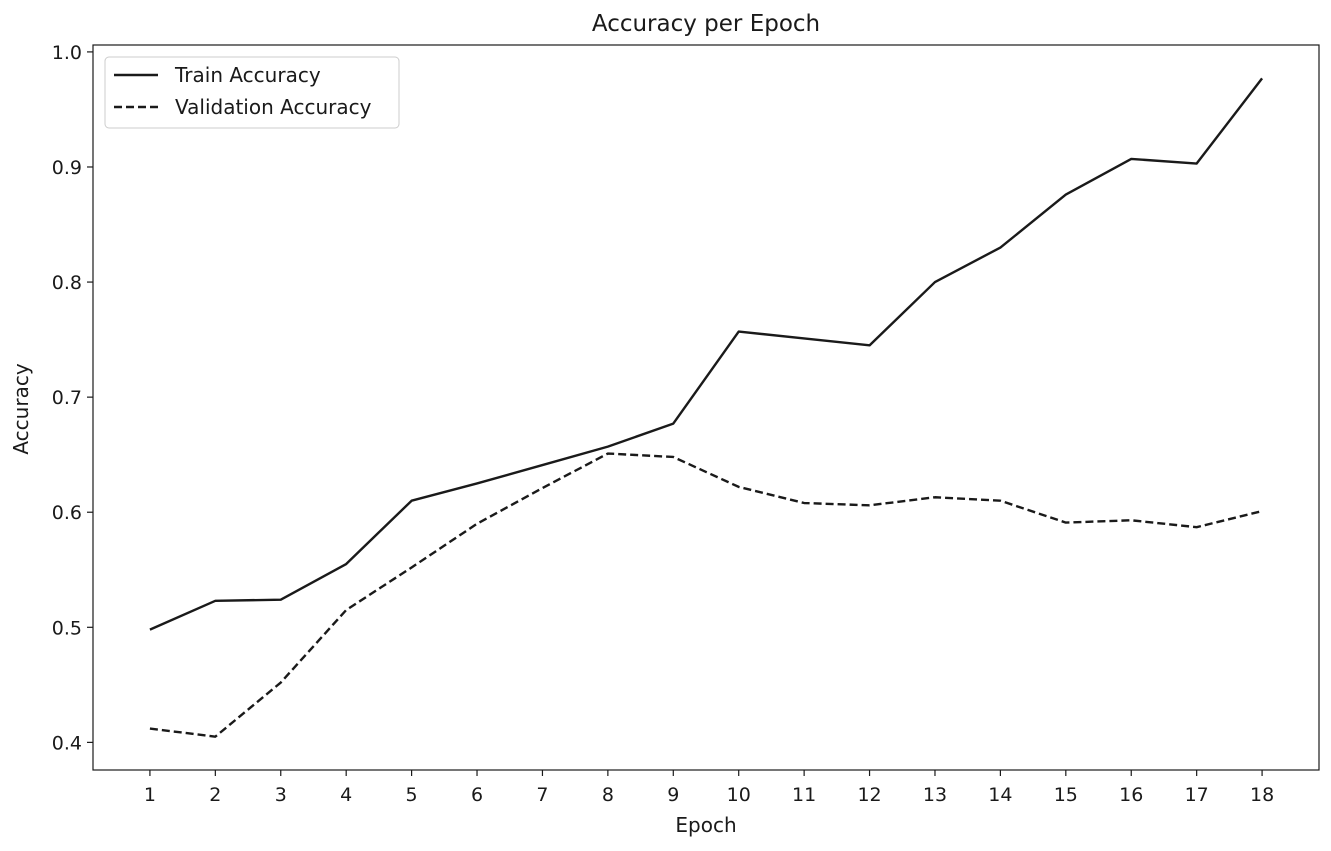 The image size is (1331, 851). Describe the element at coordinates (215, 795) in the screenshot. I see `x-tick-label: 2` at that location.